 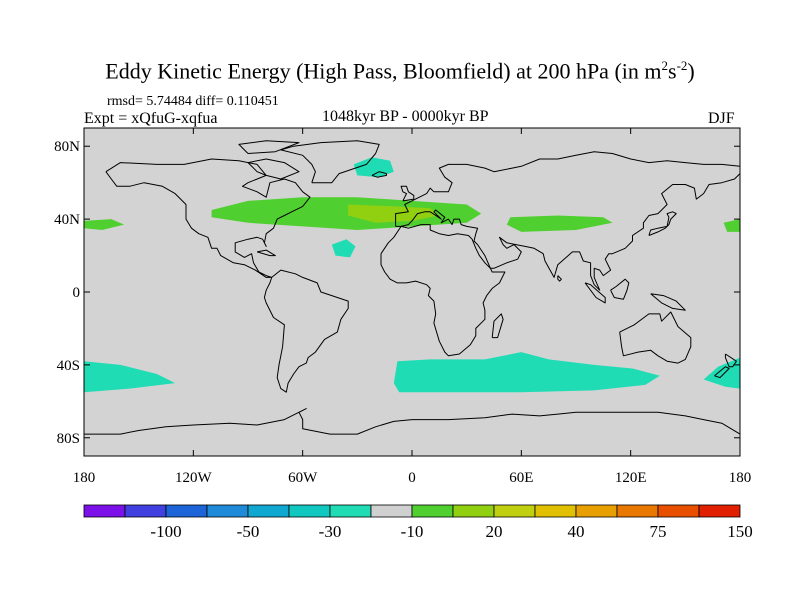 I want to click on colorbar-label: 20, so click(x=494, y=531).